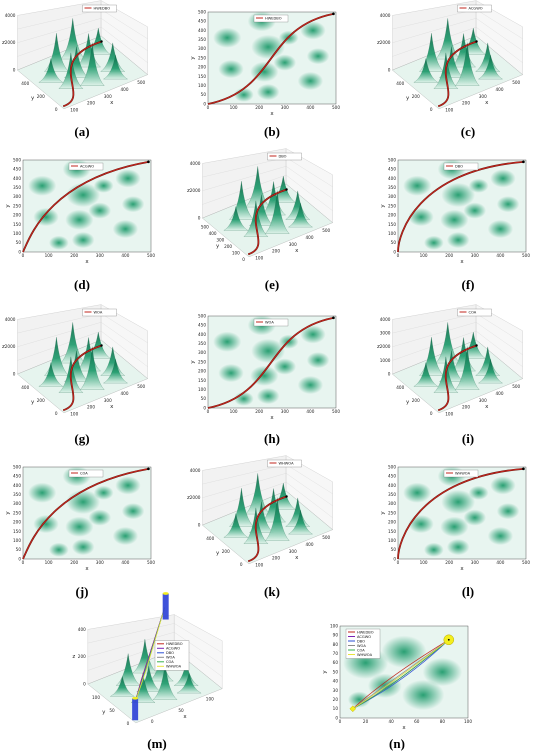 The image size is (550, 756). I want to click on y-tick-label: 300, so click(202, 352).